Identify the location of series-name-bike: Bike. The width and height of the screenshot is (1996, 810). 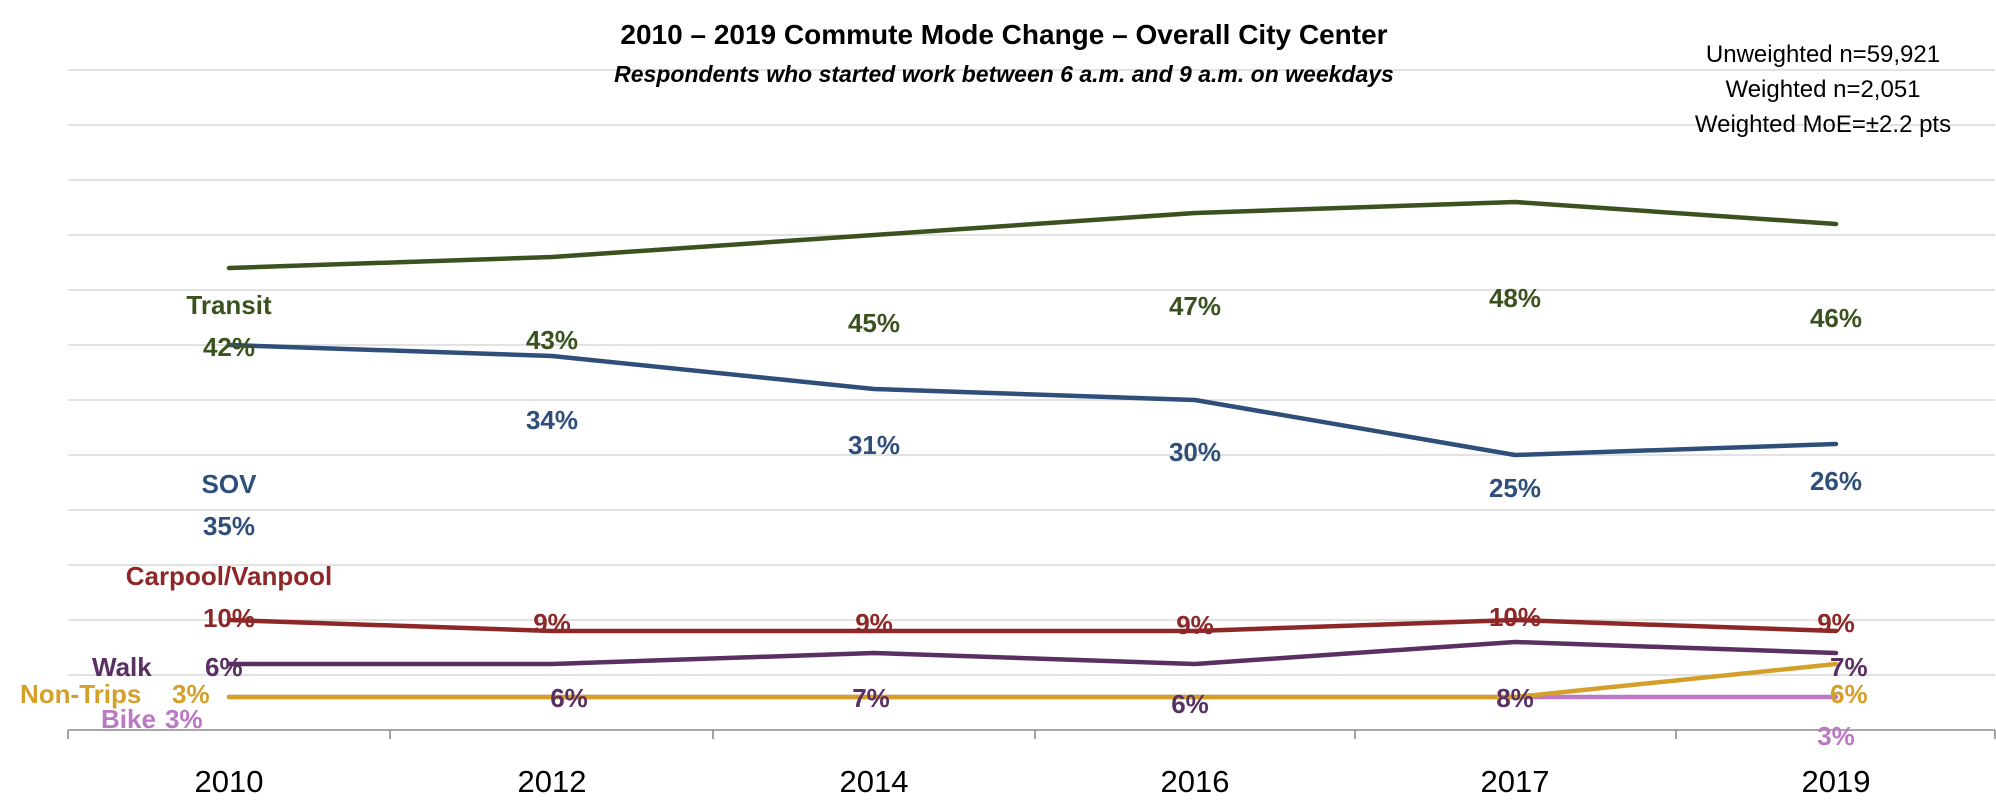
(128, 719).